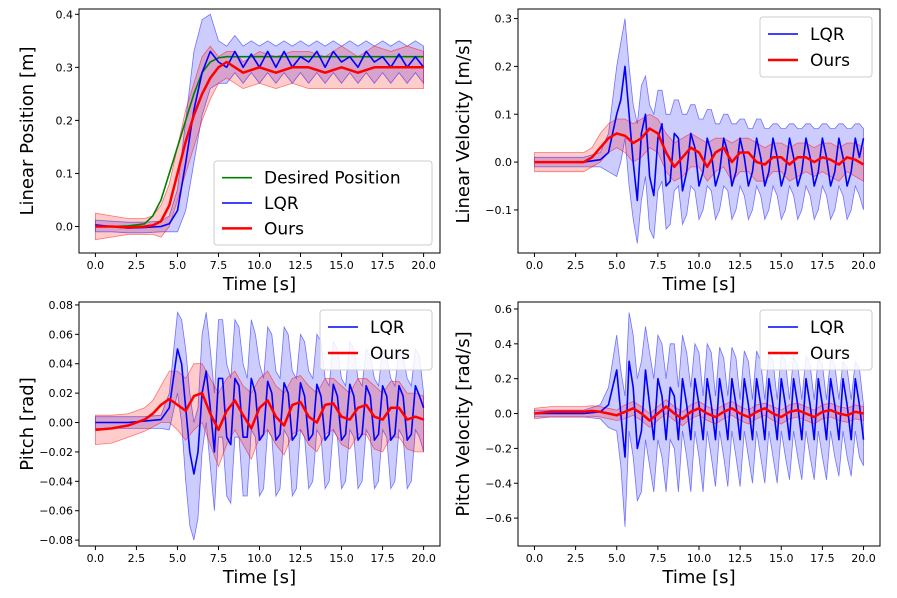 The image size is (897, 598). What do you see at coordinates (61, 364) in the screenshot?
I see `y-tick-label: 0.04` at bounding box center [61, 364].